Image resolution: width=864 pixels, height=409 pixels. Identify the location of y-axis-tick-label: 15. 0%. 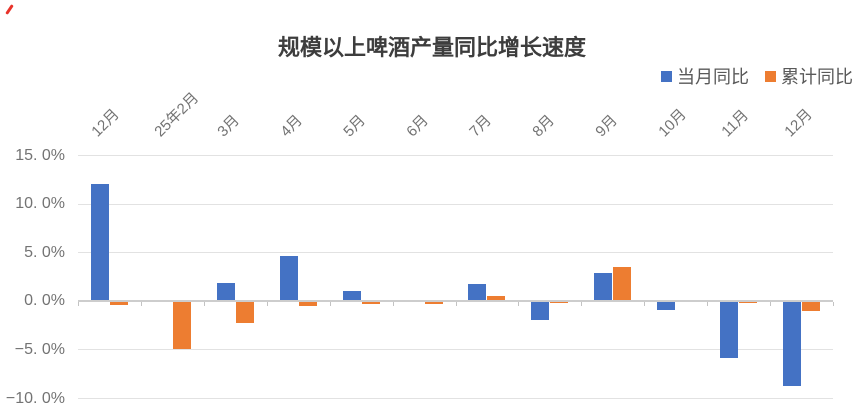
(40, 155).